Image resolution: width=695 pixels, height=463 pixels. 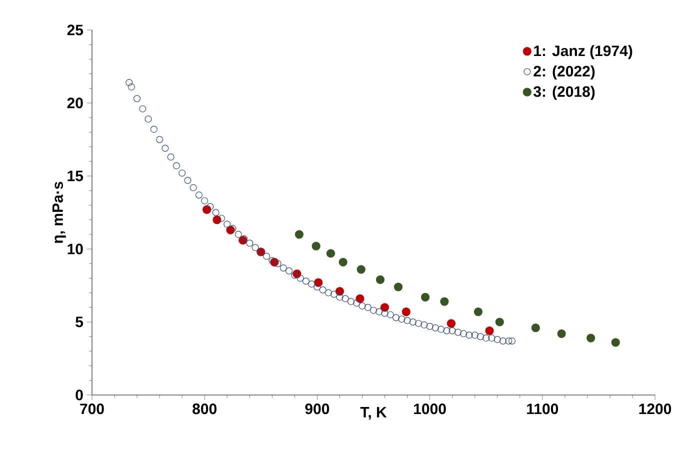 What do you see at coordinates (75, 103) in the screenshot?
I see `y-tick-label: 20` at bounding box center [75, 103].